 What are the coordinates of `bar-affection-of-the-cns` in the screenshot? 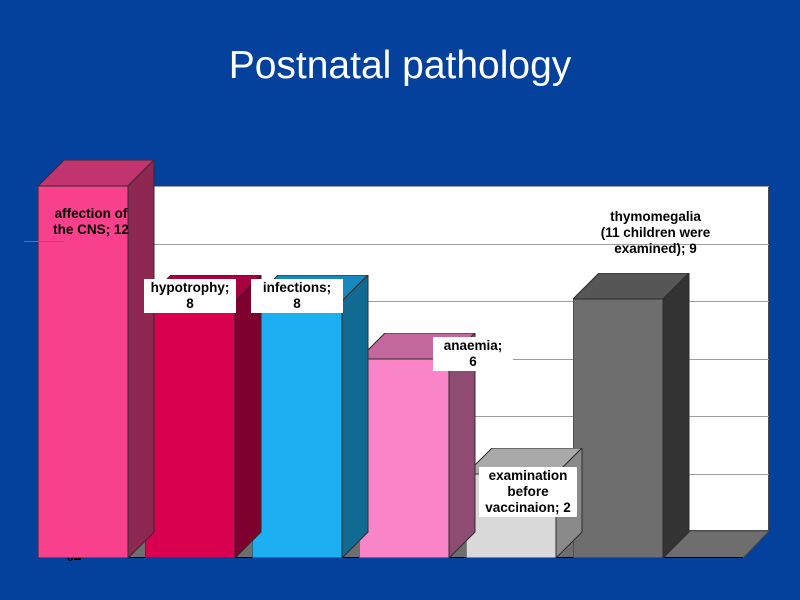 It's located at (96, 359).